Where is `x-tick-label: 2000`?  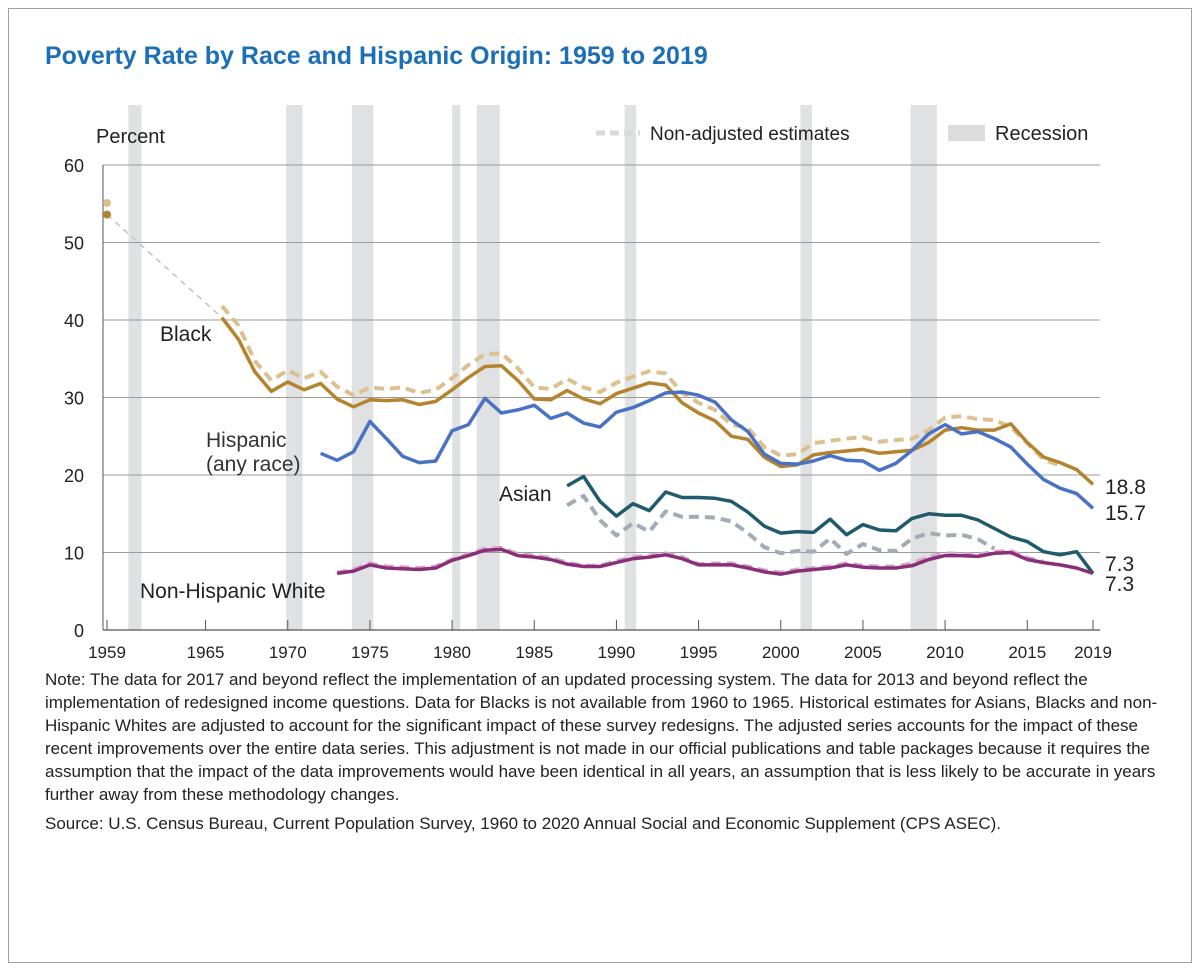 x-tick-label: 2000 is located at coordinates (781, 652).